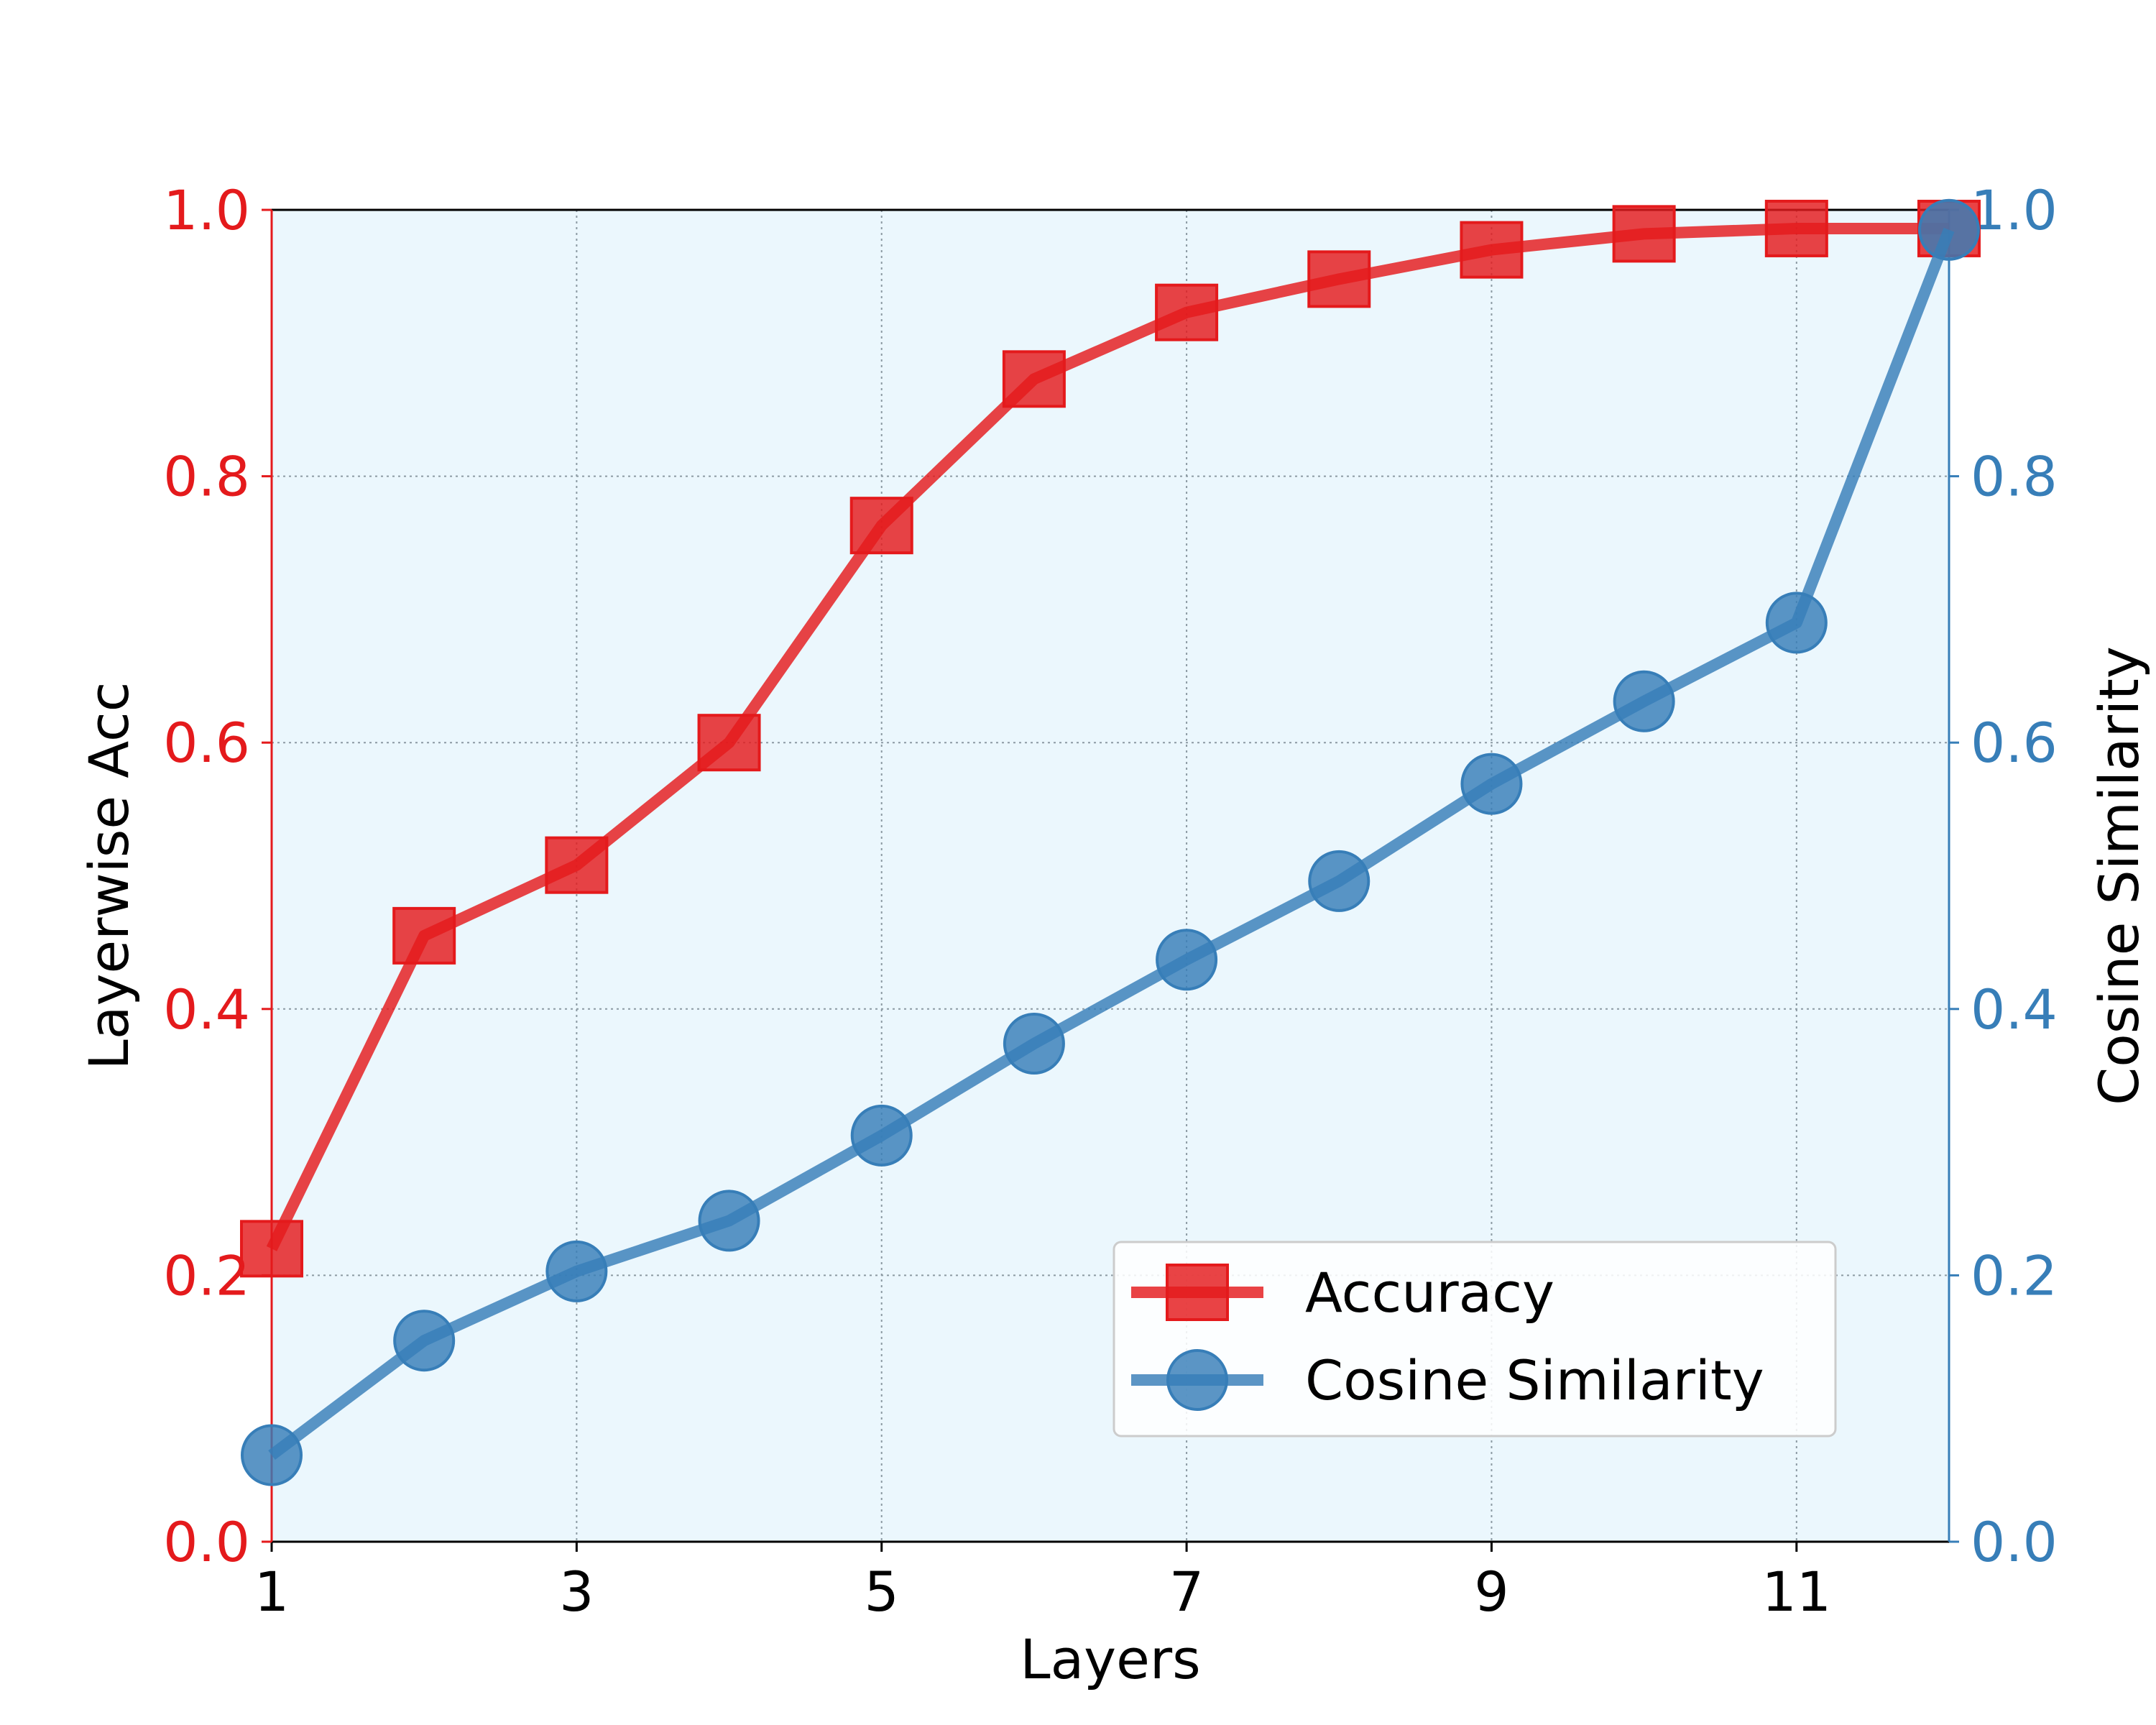  I want to click on right-y-tick-label: 0.4, so click(2014, 1009).